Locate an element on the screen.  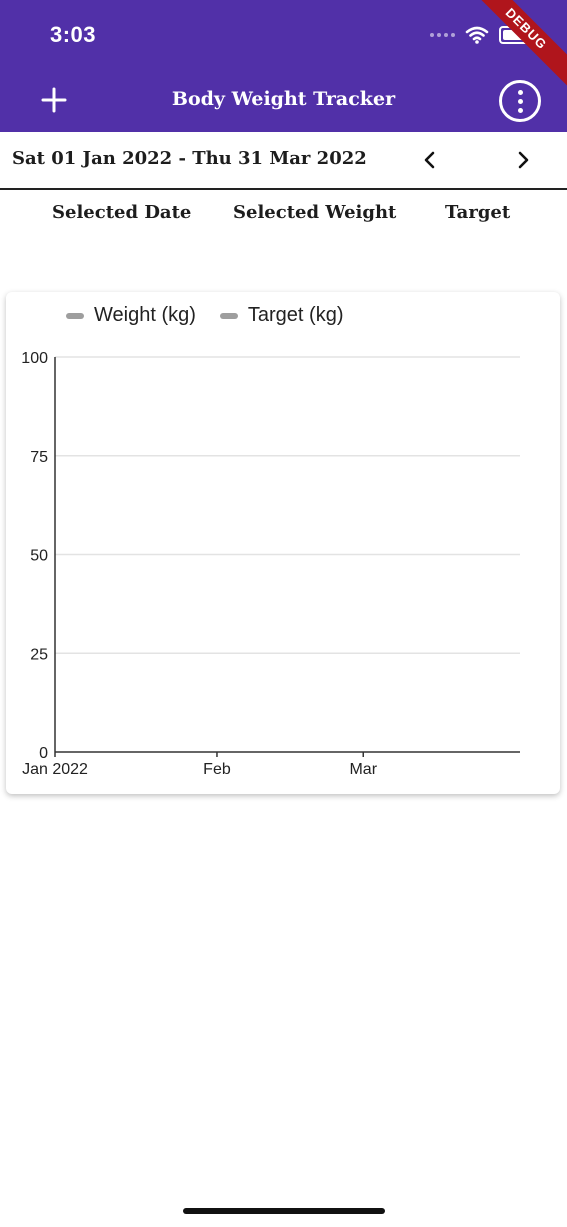
next-range-button is located at coordinates (523, 160).